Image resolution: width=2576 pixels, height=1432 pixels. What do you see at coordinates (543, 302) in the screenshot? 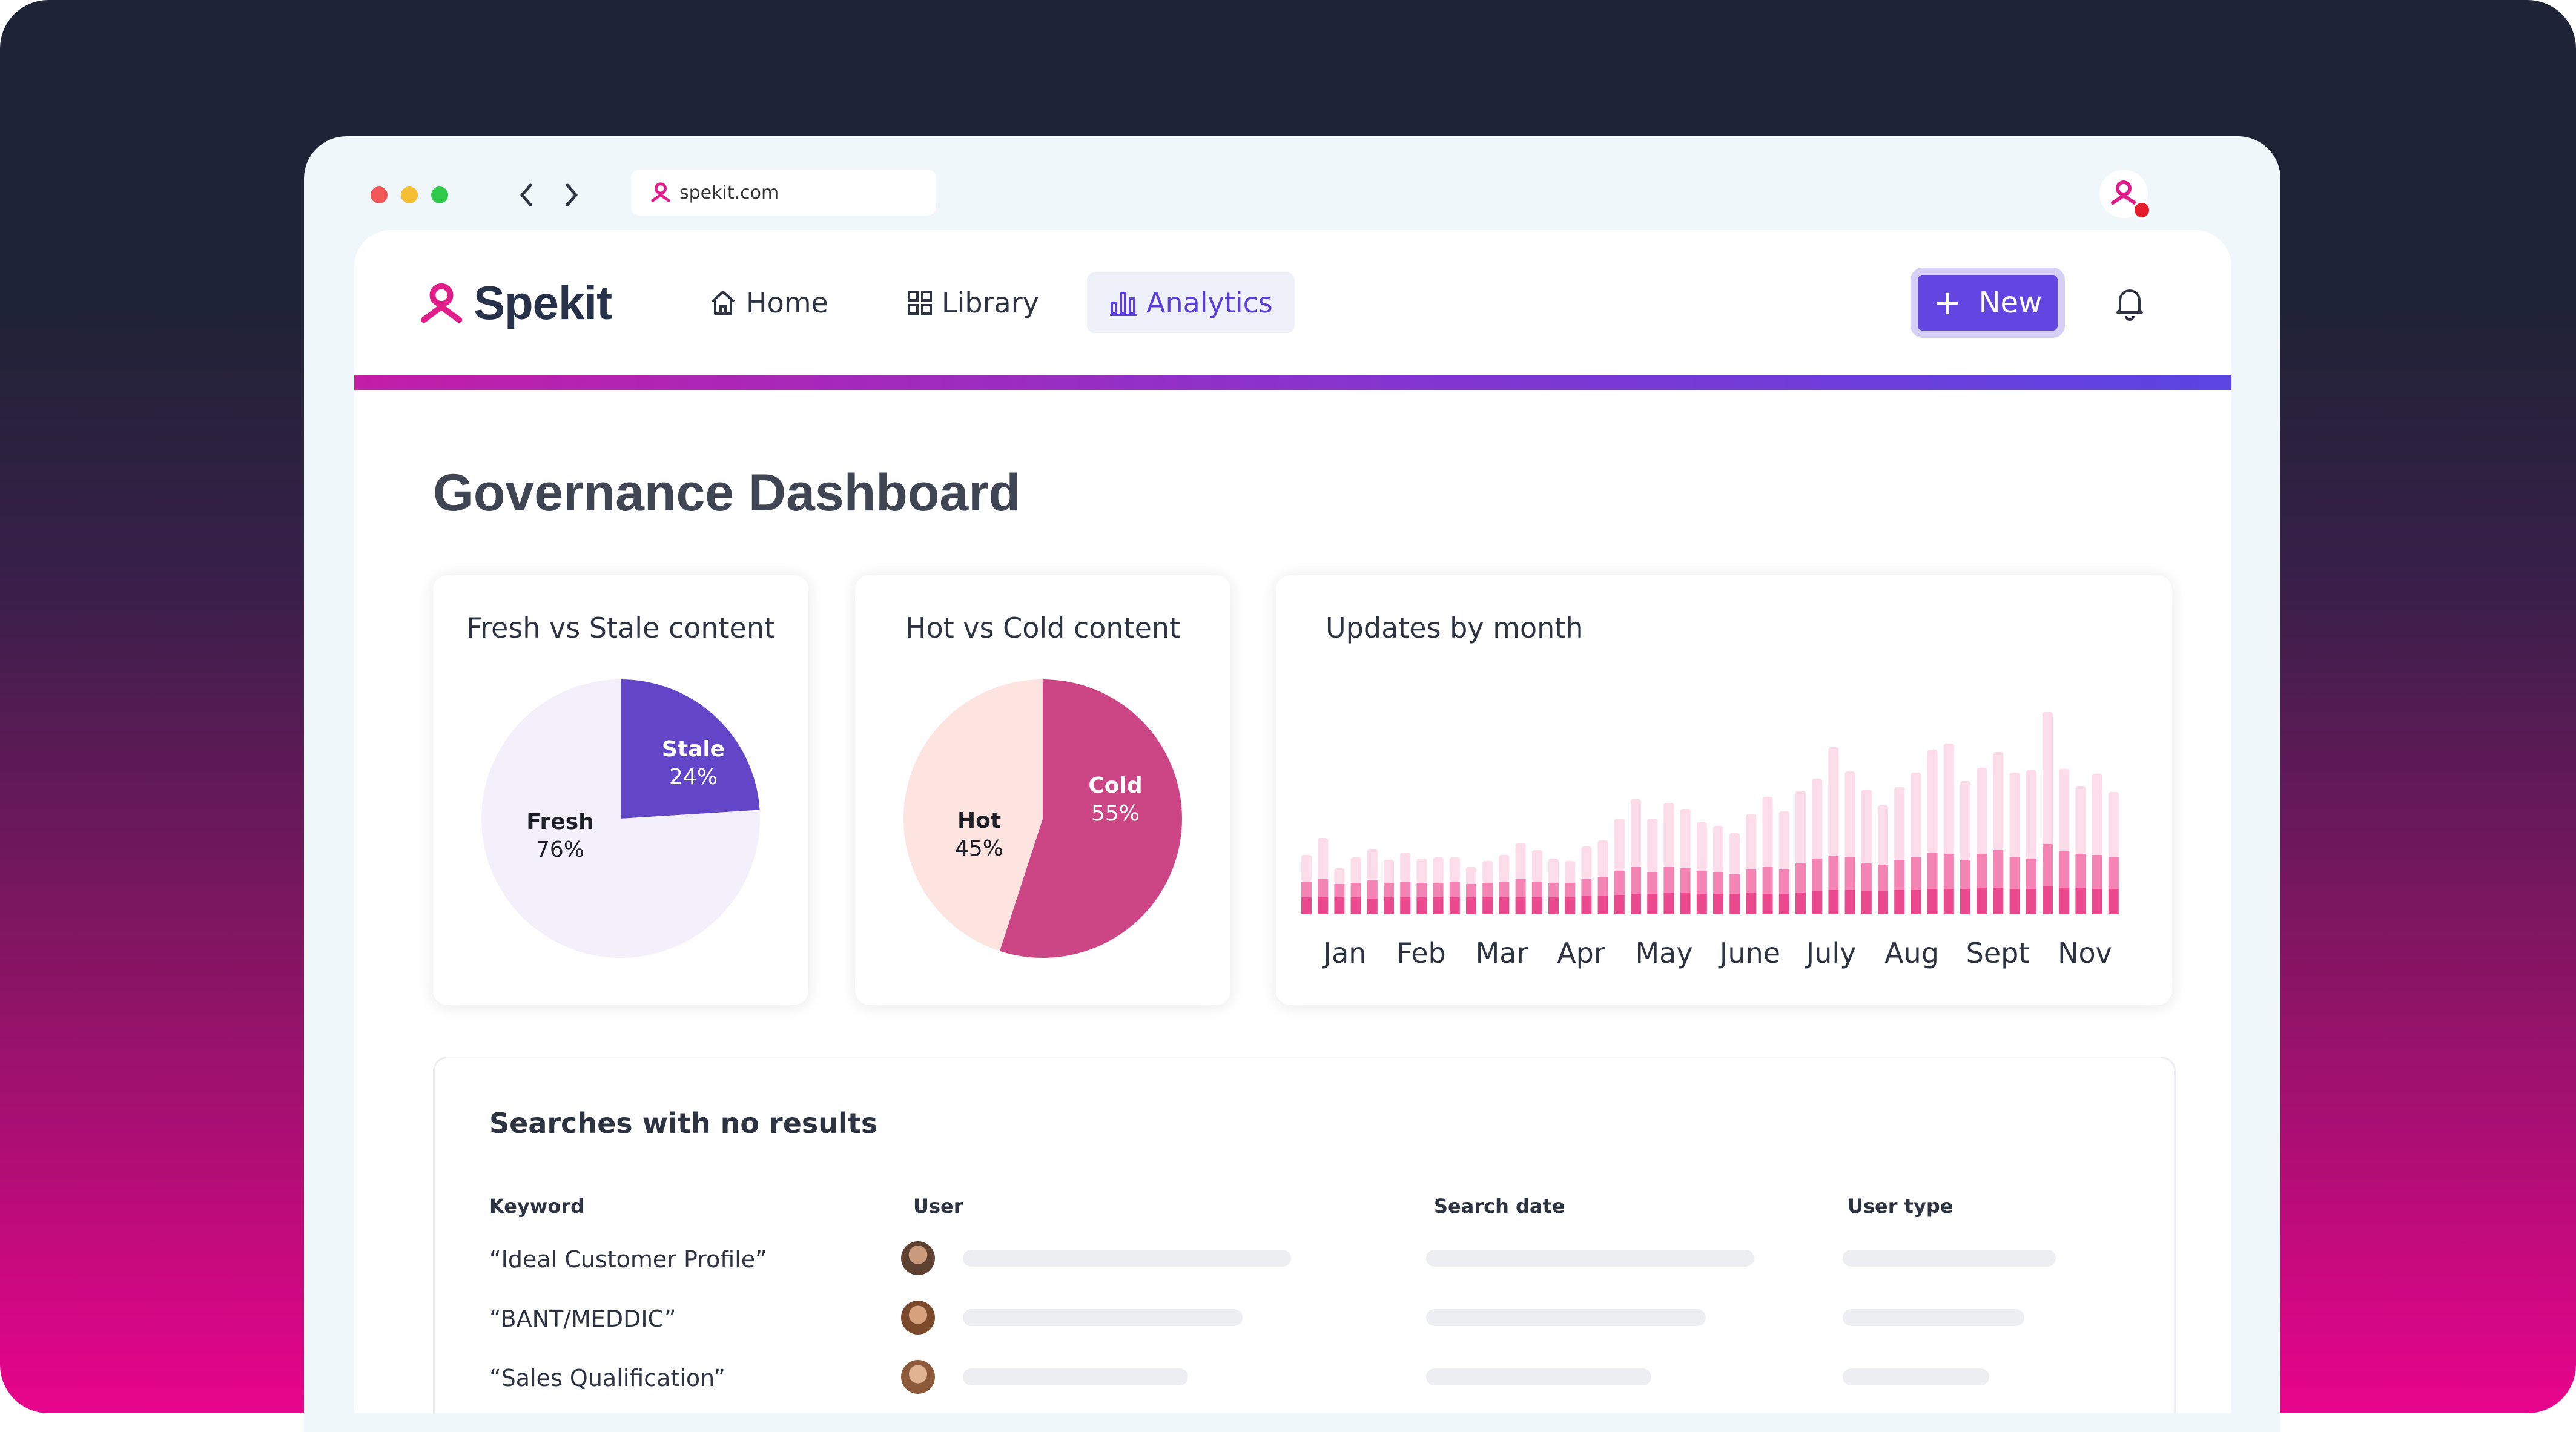
I see `brand-name: Spekit` at bounding box center [543, 302].